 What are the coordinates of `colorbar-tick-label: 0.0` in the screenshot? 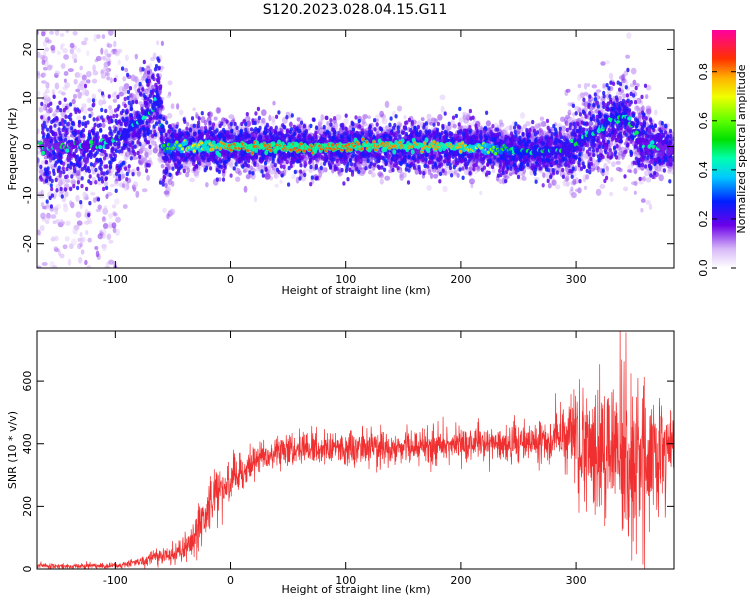 It's located at (703, 268).